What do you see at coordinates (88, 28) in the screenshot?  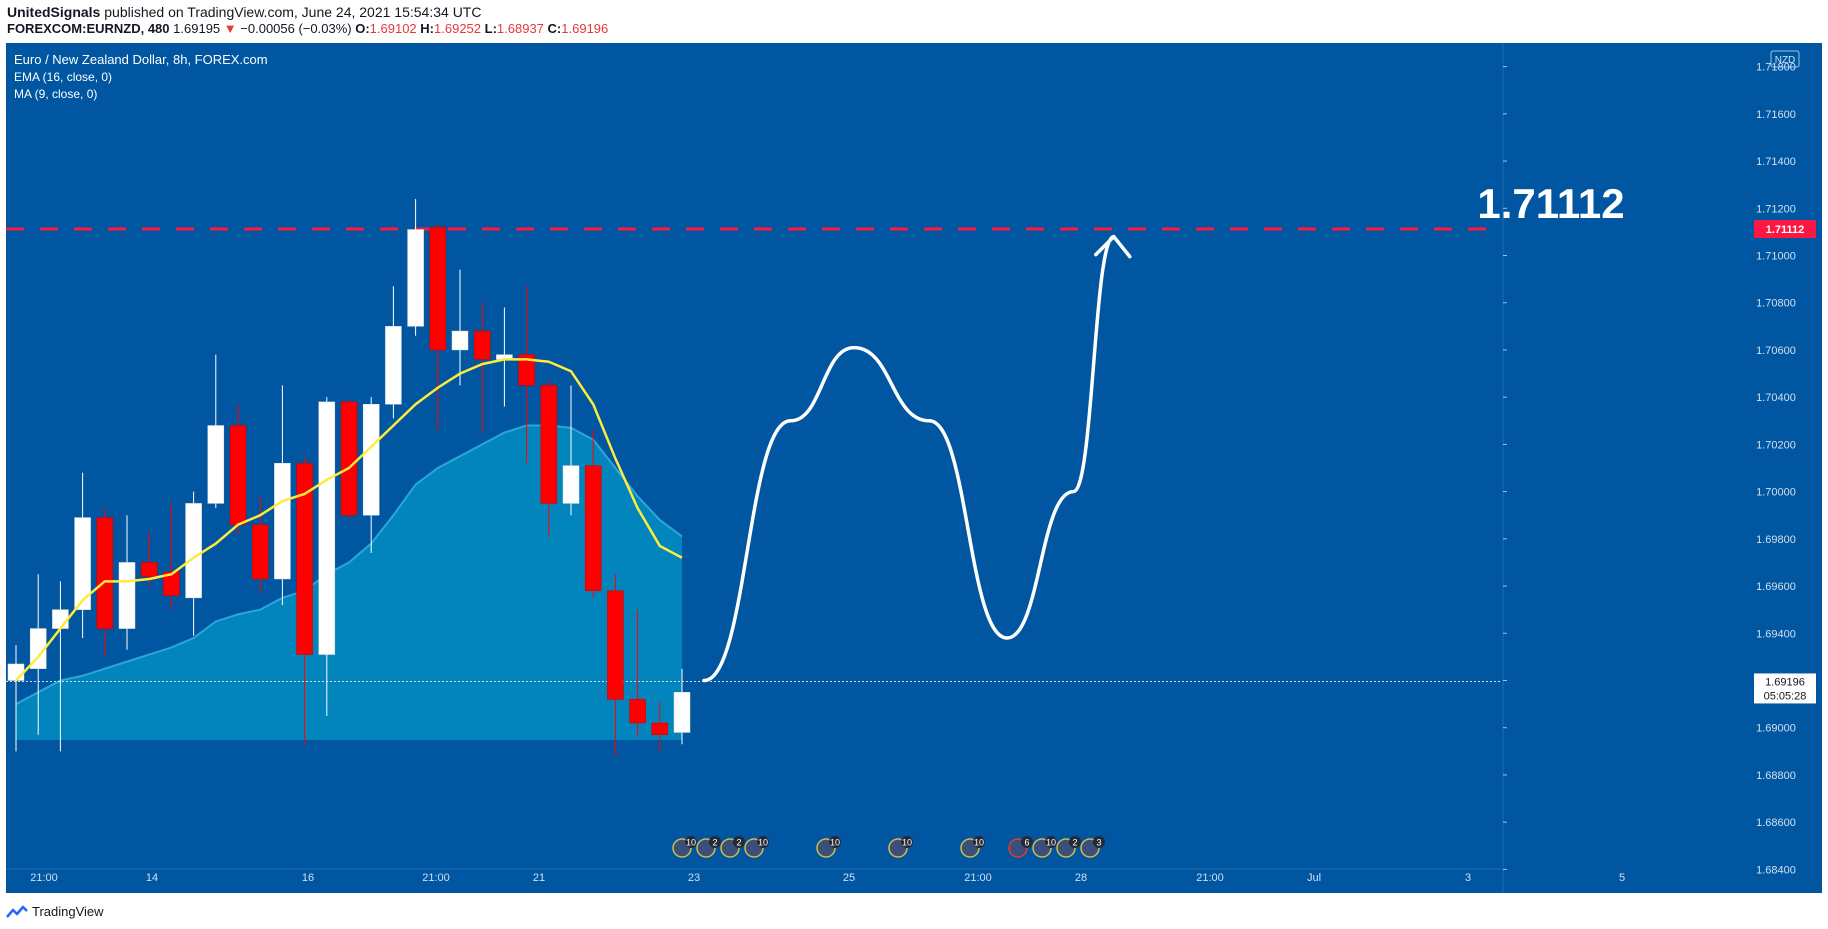 I see `symbol-label: FOREXCOM:EURNZD, 480` at bounding box center [88, 28].